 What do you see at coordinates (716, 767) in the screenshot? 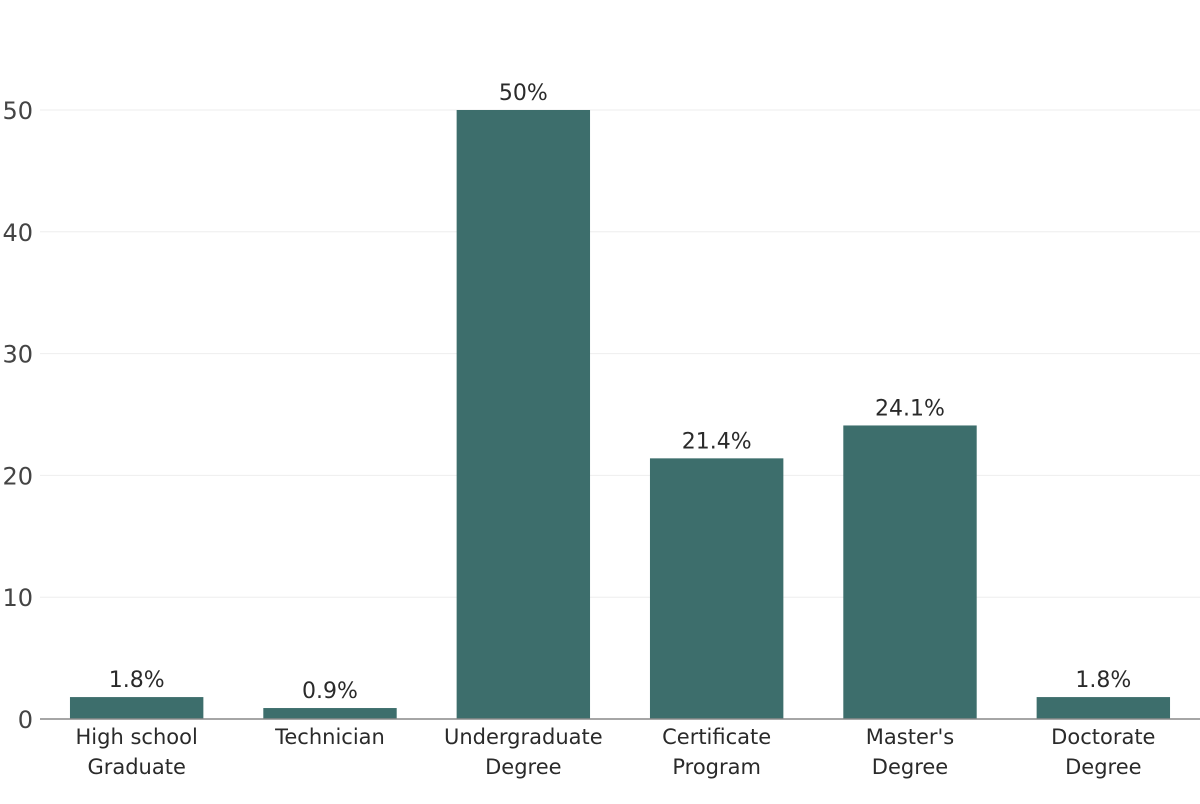
I see `x-tick-label: Program` at bounding box center [716, 767].